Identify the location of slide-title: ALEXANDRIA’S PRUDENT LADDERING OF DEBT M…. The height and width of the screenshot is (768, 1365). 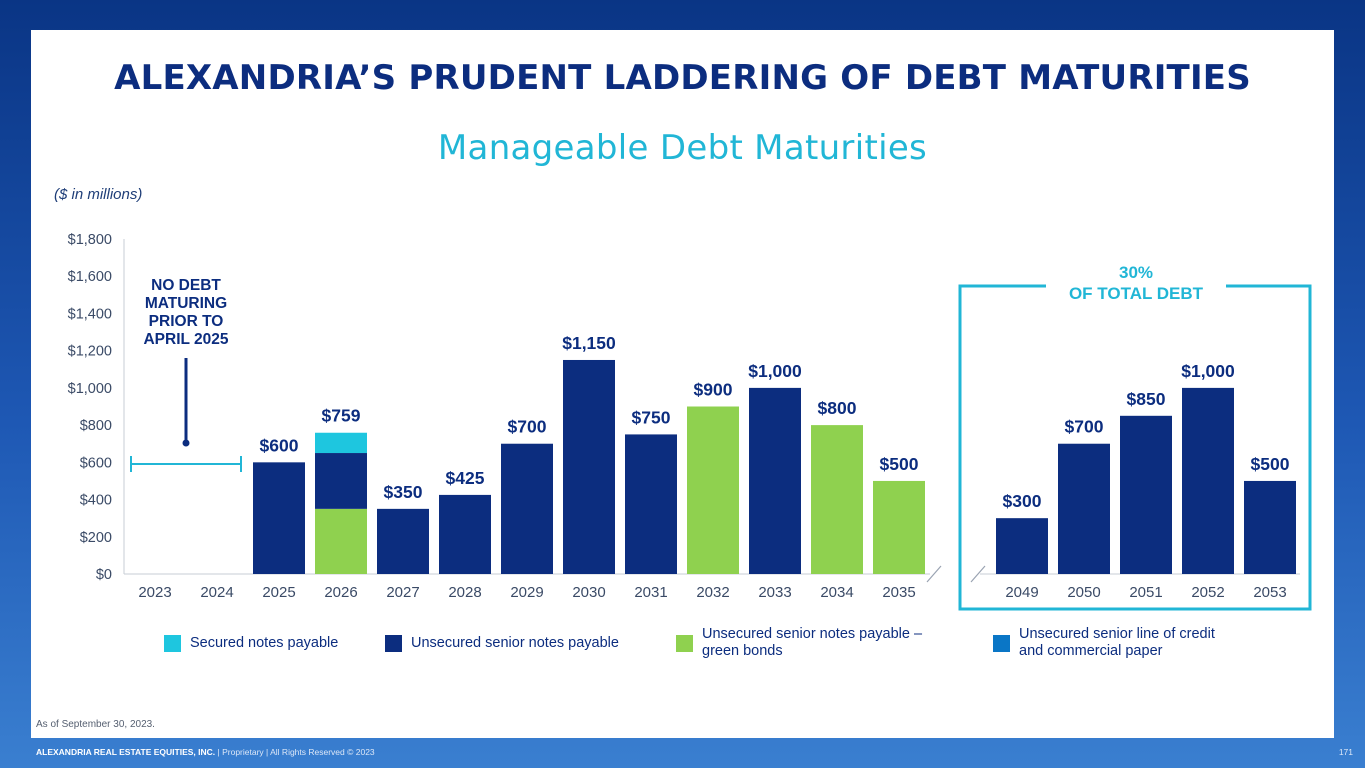
(682, 78).